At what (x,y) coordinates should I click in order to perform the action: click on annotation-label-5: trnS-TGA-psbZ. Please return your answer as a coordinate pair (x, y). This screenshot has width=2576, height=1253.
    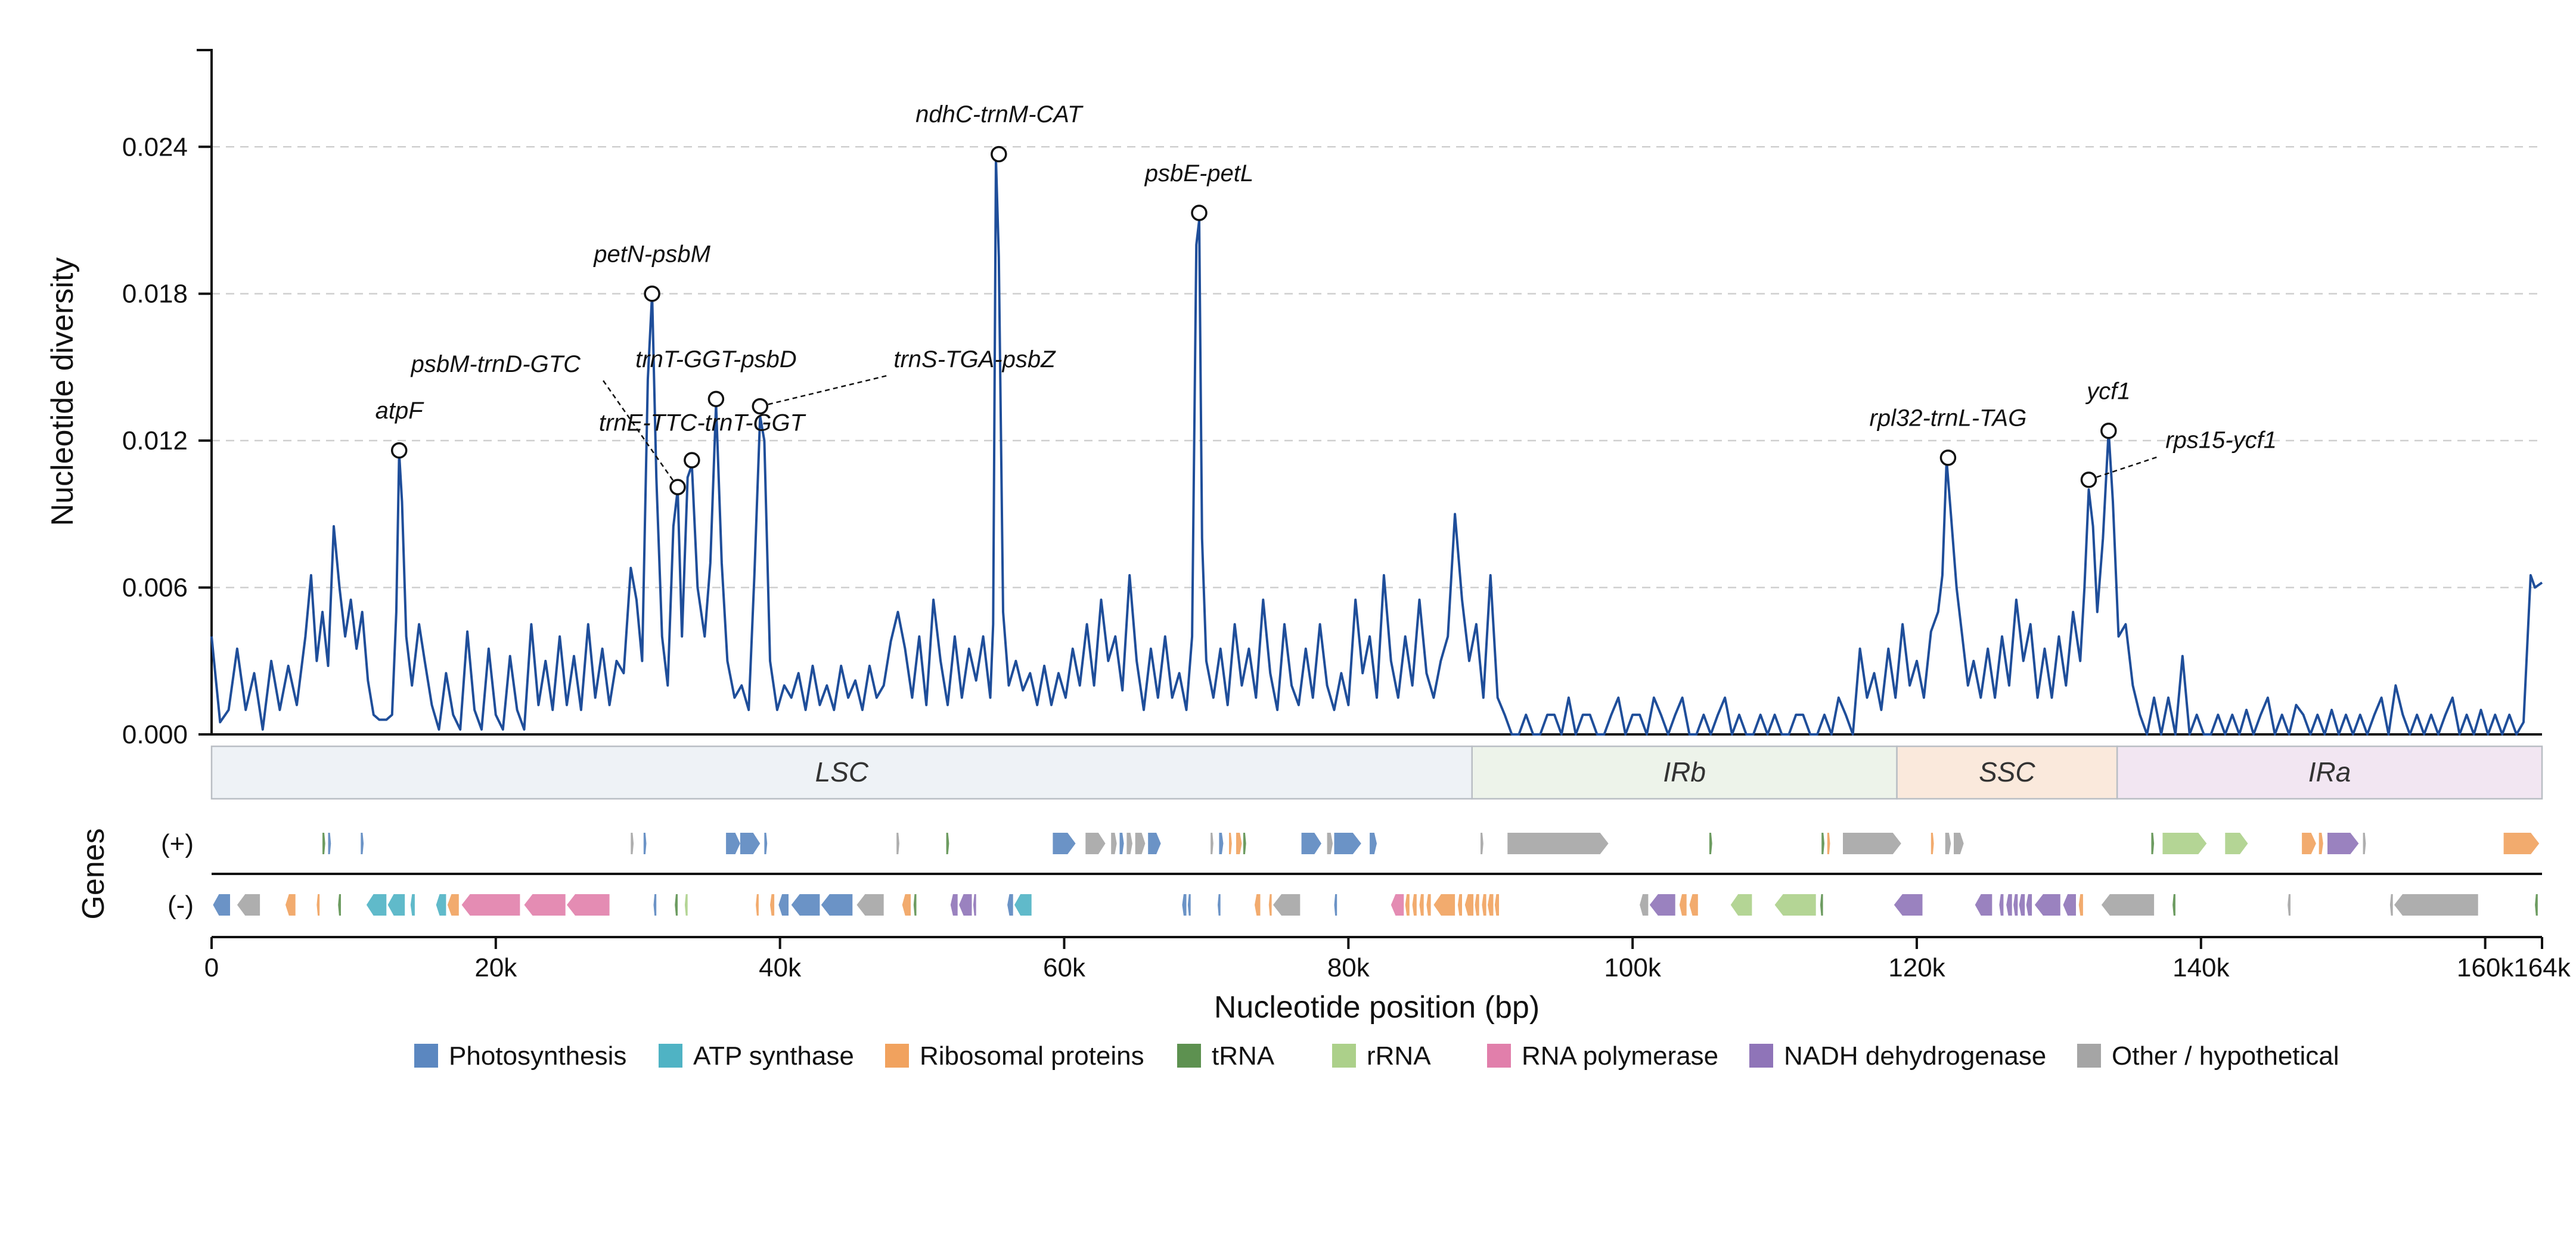
    Looking at the image, I should click on (975, 359).